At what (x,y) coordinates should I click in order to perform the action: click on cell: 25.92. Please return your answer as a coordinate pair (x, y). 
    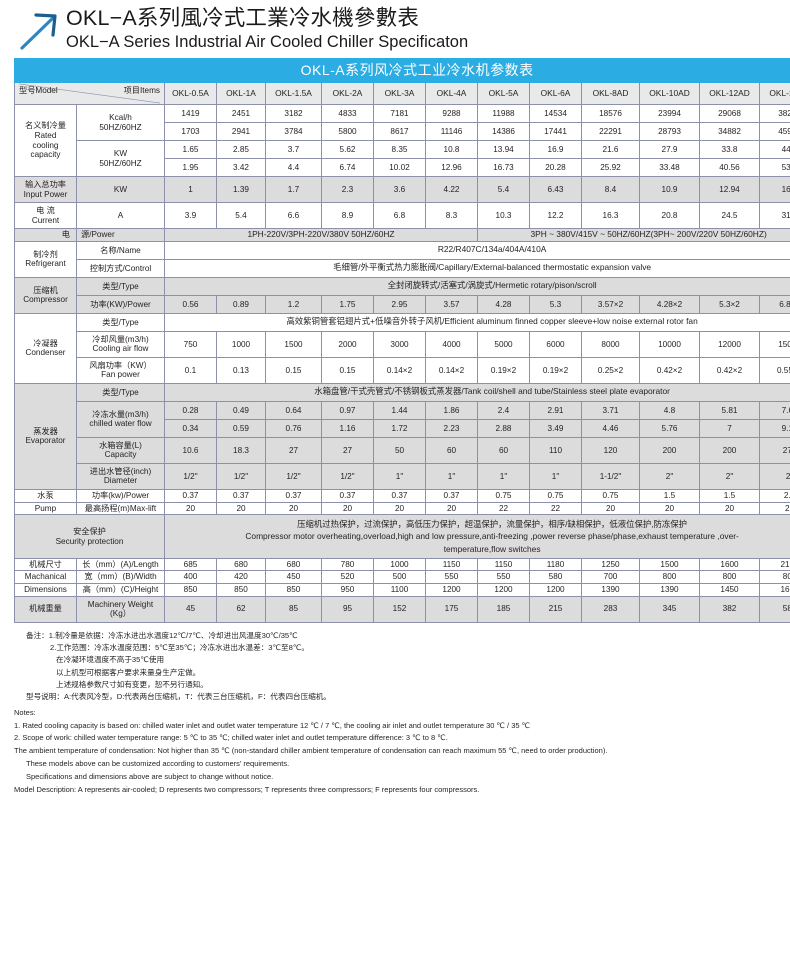
    Looking at the image, I should click on (610, 167).